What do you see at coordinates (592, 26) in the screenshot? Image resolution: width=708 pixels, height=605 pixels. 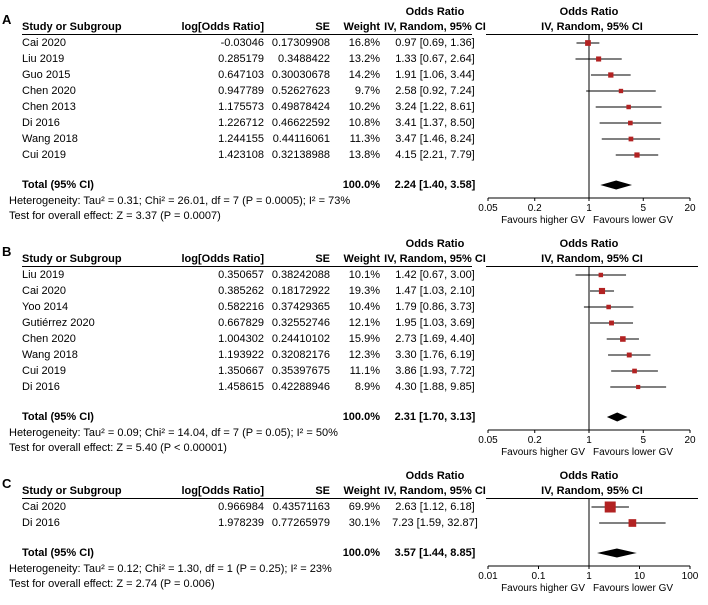 I see `col-plot-ci-header: IV, Random, 95% CI` at bounding box center [592, 26].